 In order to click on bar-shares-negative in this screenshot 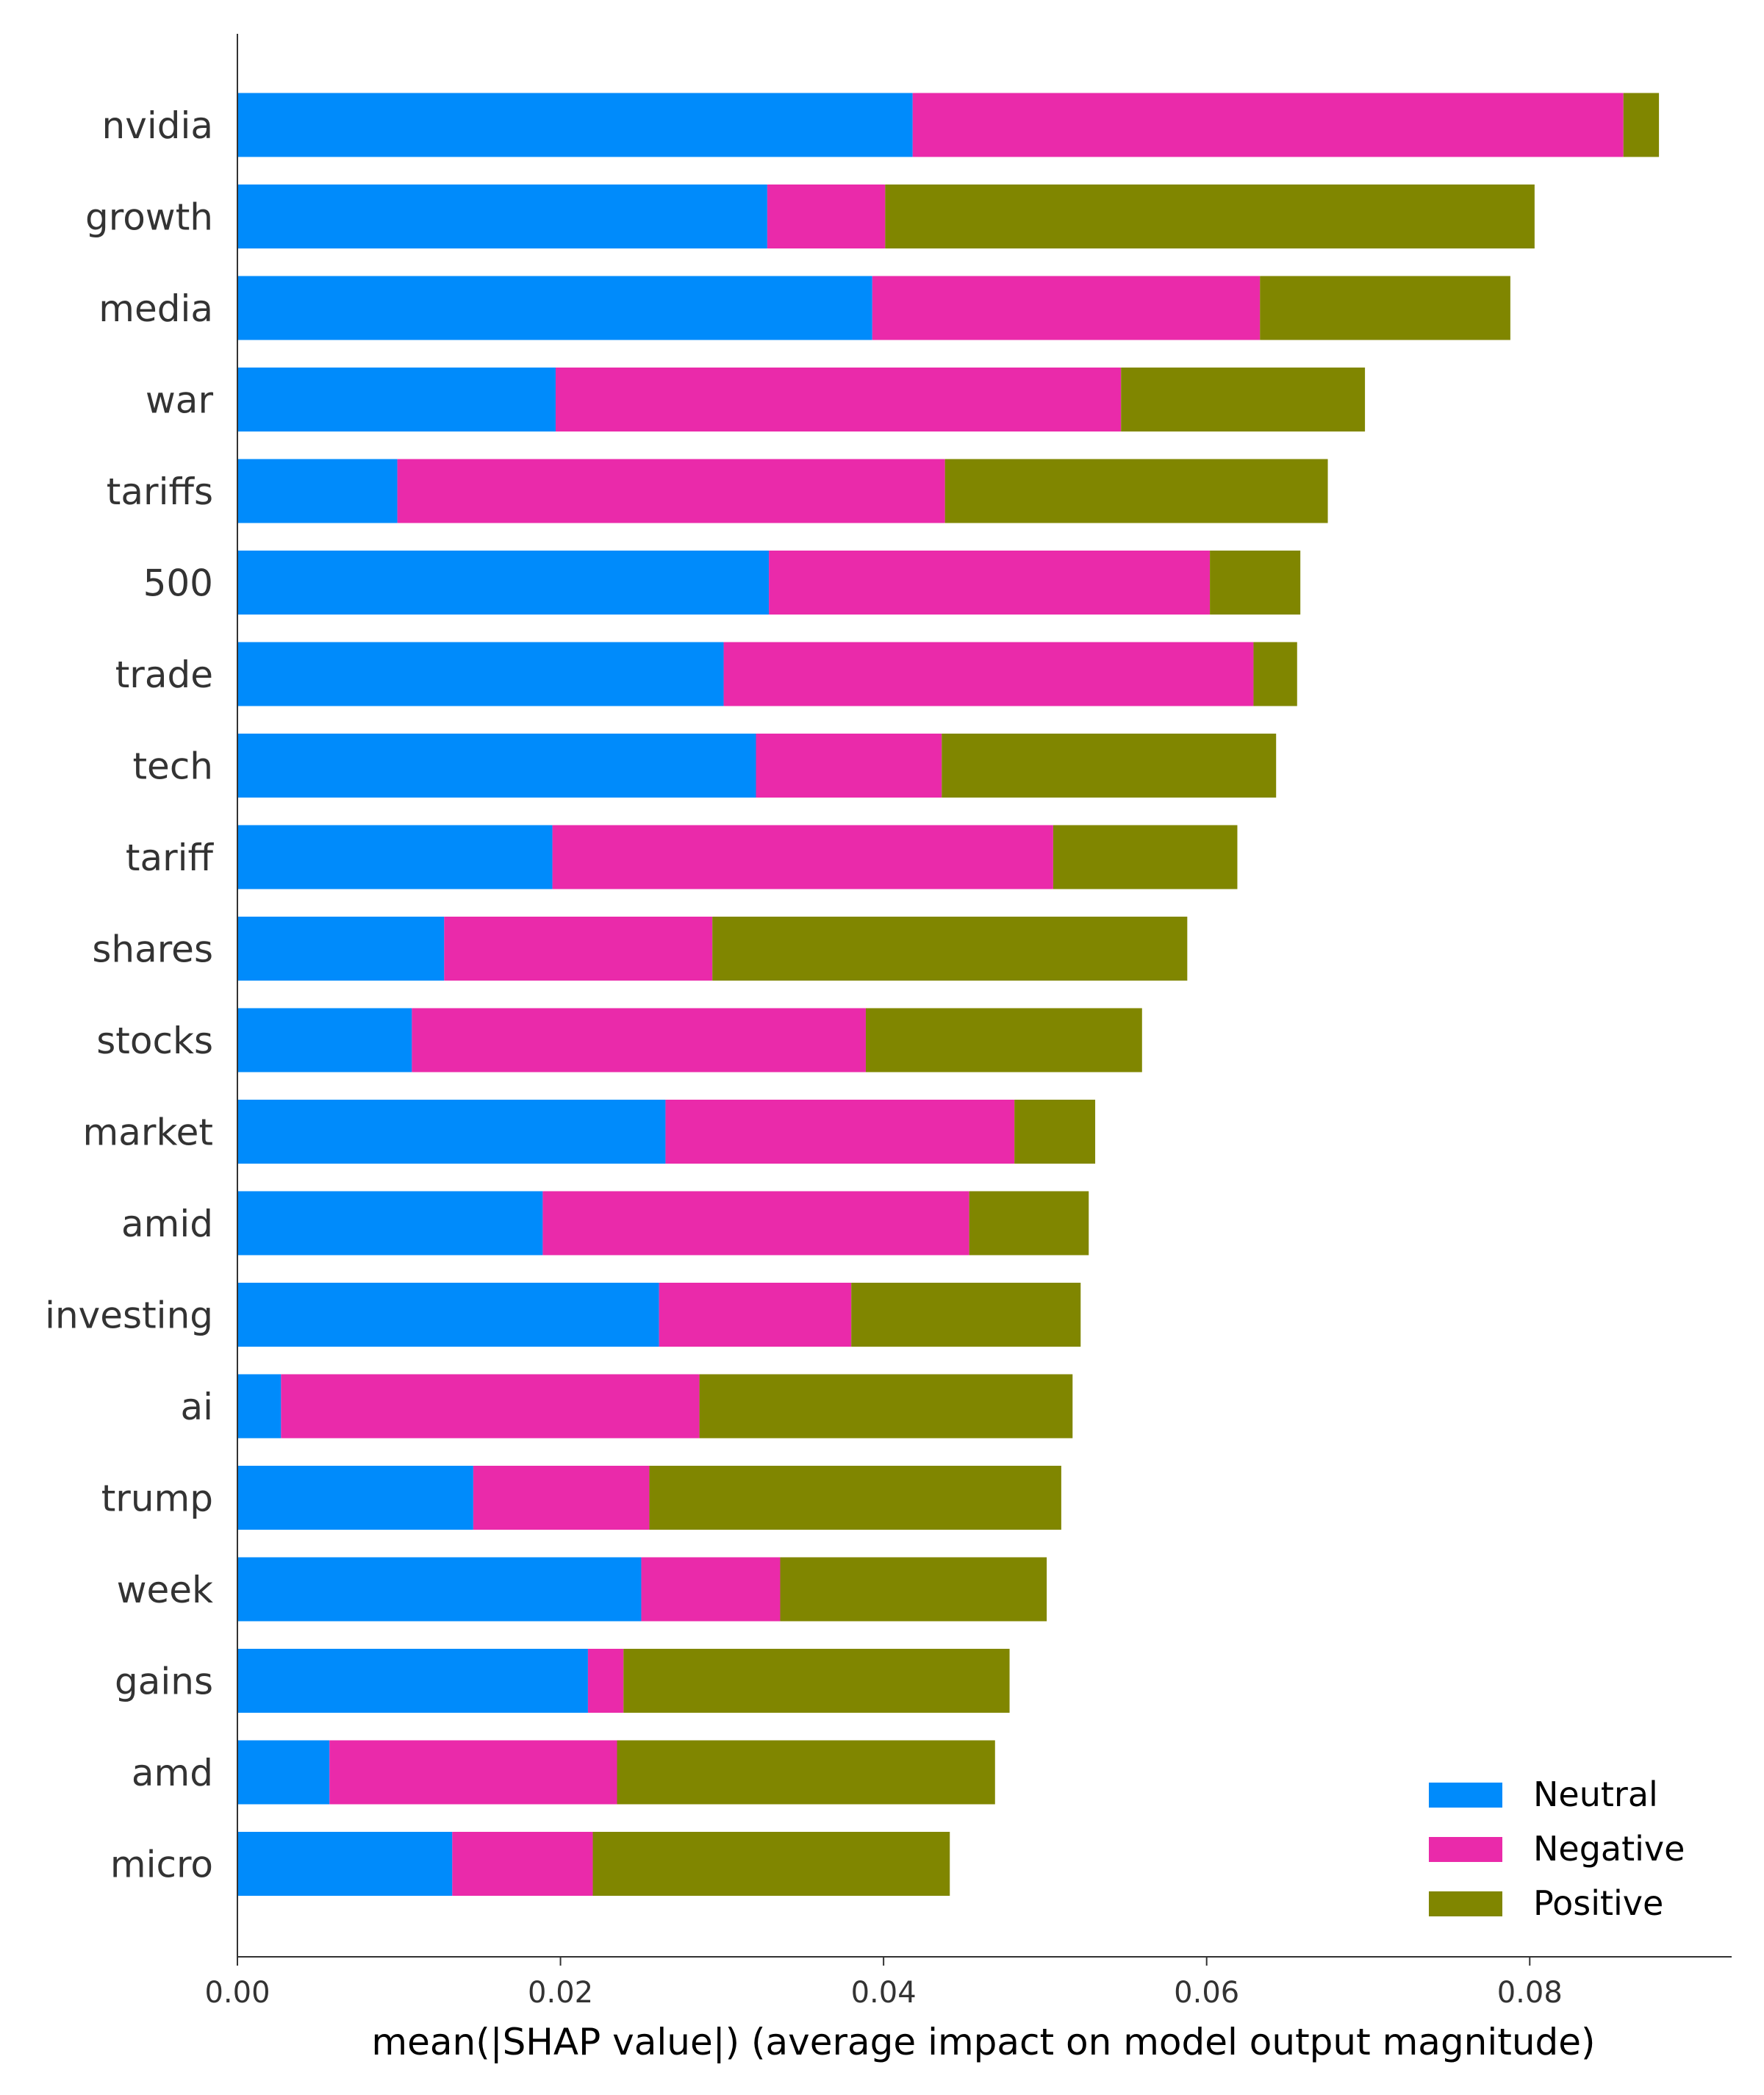, I will do `click(578, 949)`.